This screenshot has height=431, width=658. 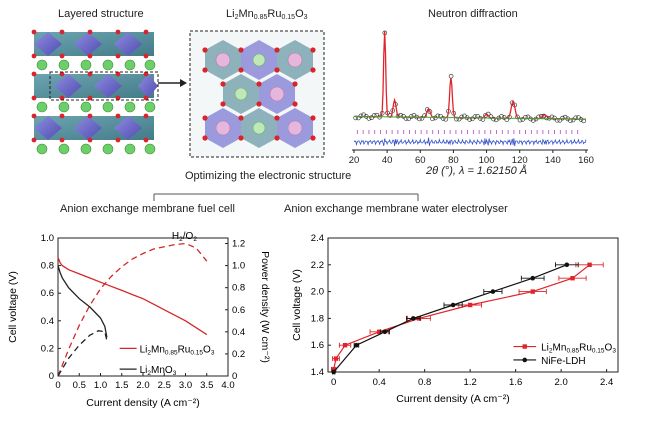 I want to click on neutron-plot-area, so click(x=470, y=88).